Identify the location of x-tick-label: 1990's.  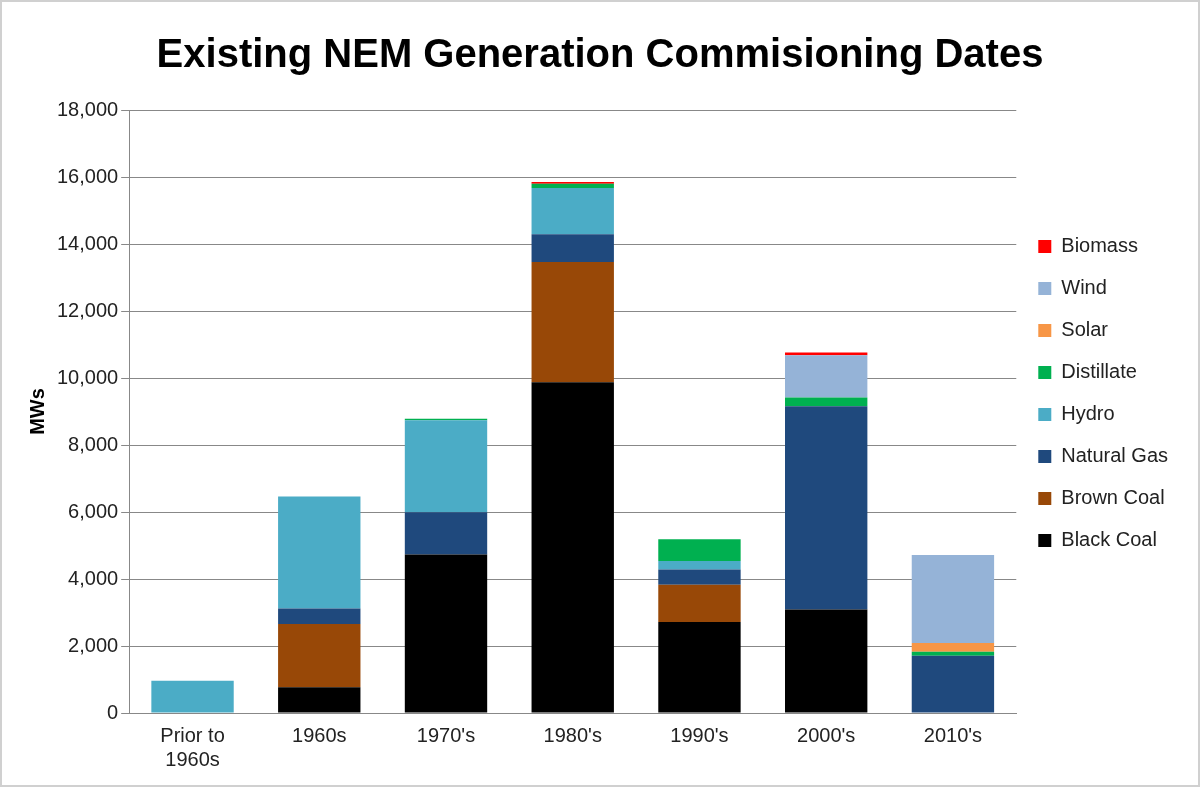
(699, 734).